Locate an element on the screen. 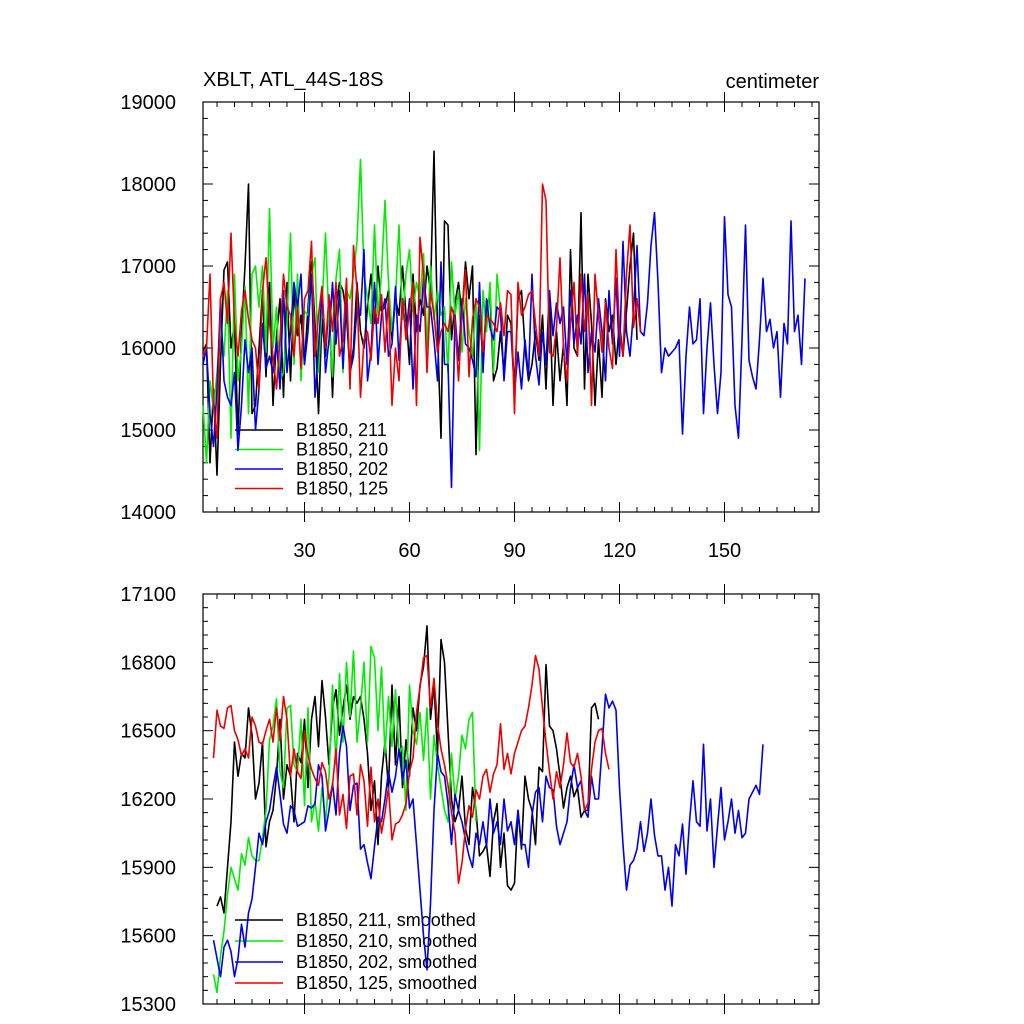 The width and height of the screenshot is (1024, 1024). y-tick-label: 14000 is located at coordinates (148, 513).